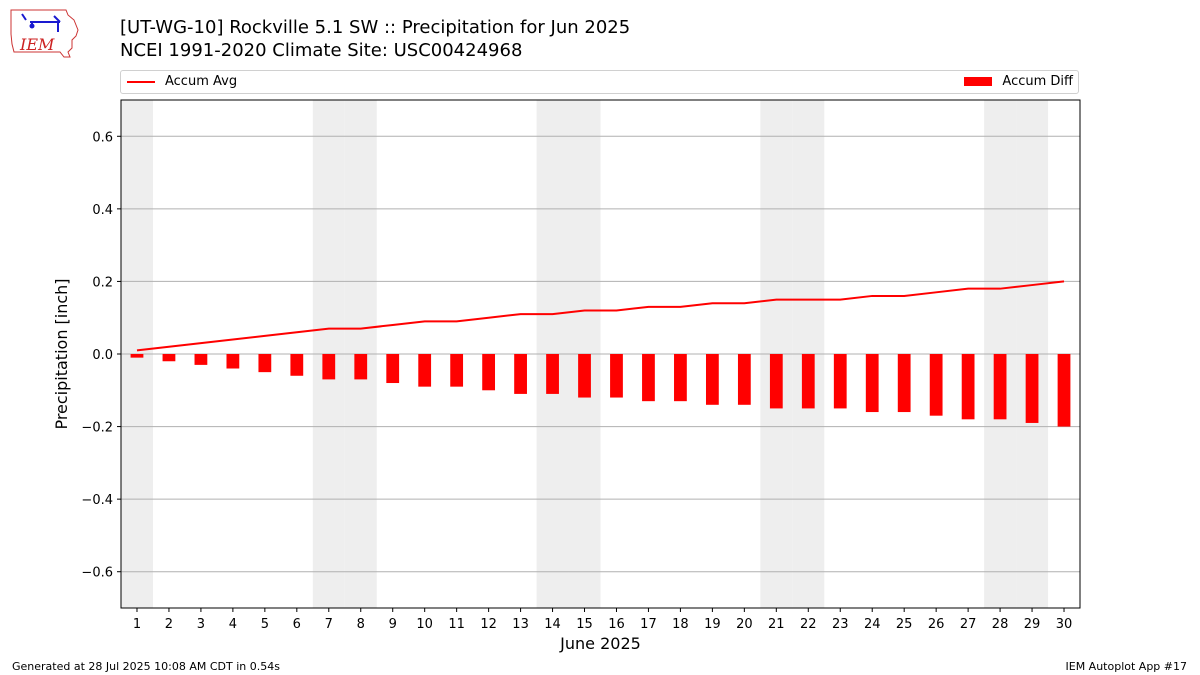 The image size is (1200, 675). Describe the element at coordinates (840, 624) in the screenshot. I see `x-tick-label: 23` at that location.